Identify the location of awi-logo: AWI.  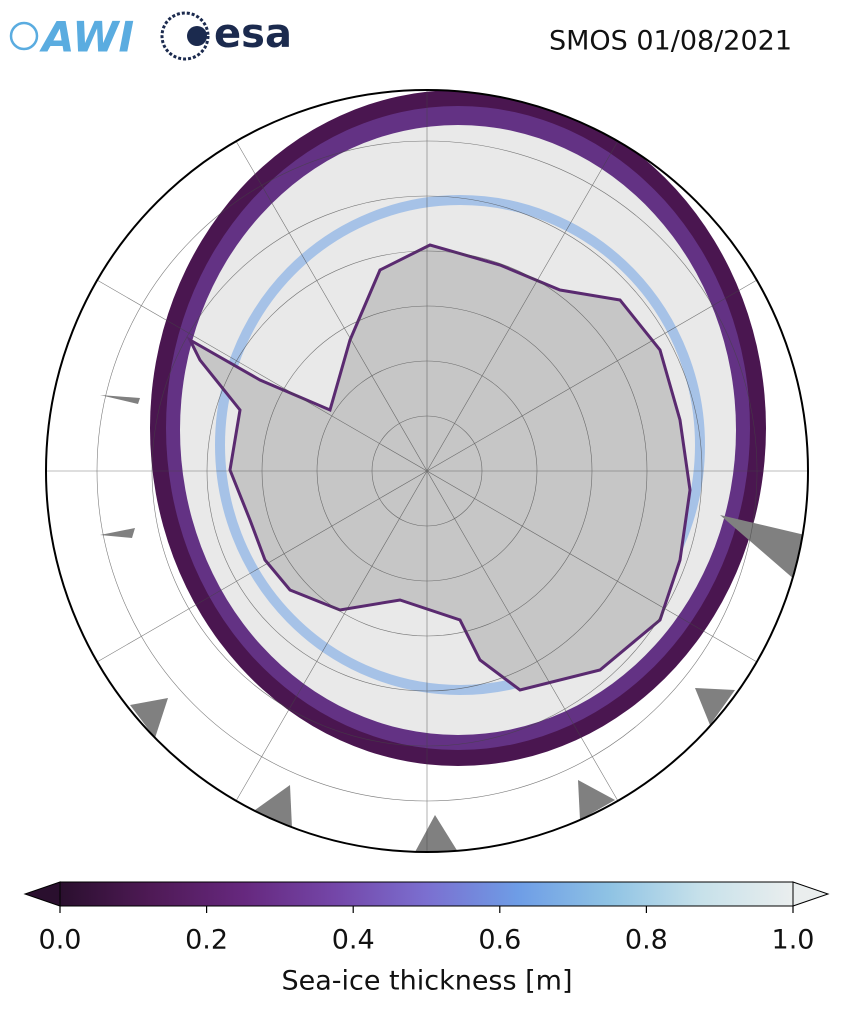
(71, 37).